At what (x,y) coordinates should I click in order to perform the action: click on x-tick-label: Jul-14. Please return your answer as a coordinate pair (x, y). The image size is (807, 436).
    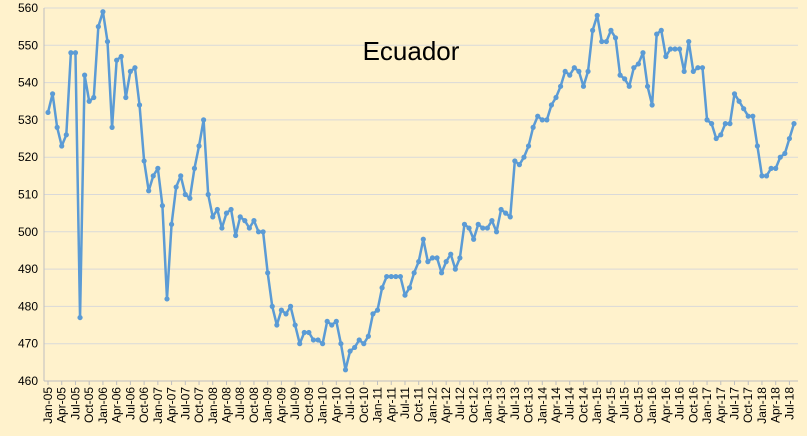
    Looking at the image, I should click on (570, 403).